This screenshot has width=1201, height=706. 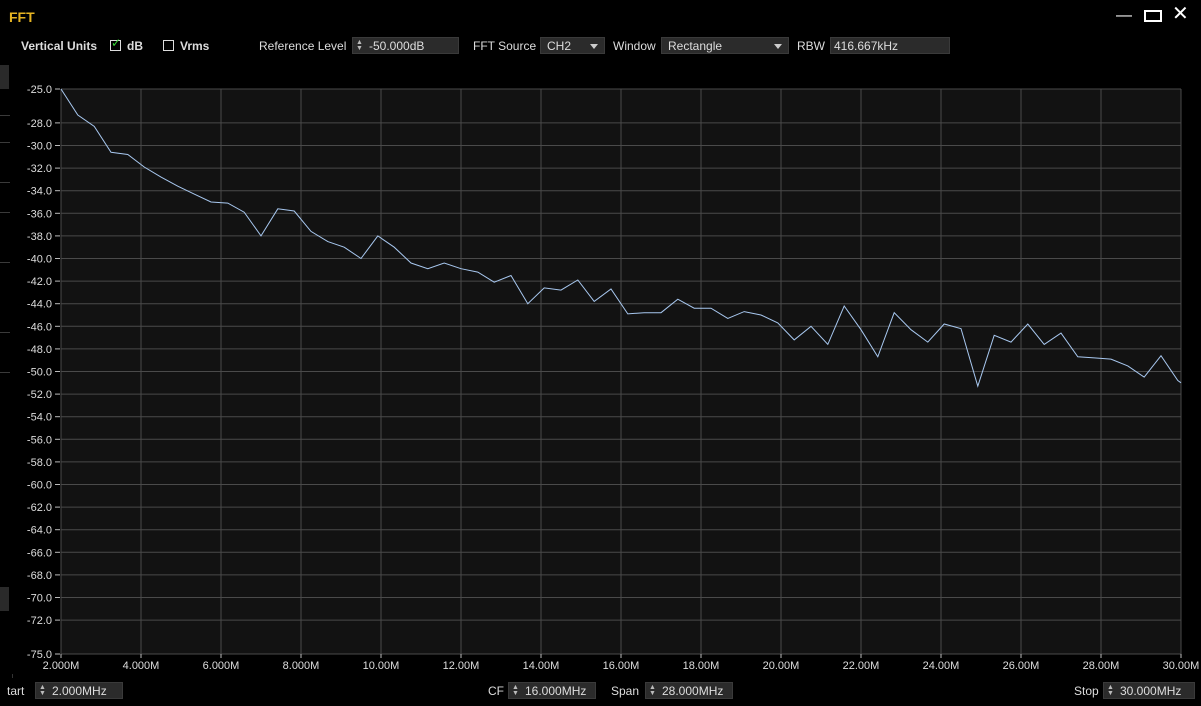 I want to click on y-tick-label: -54.0, so click(x=39, y=418).